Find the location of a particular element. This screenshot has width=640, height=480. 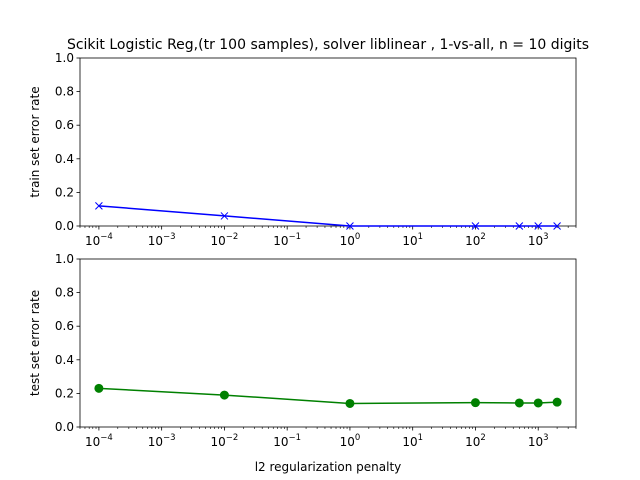

train-y-tick-label: 0.0 is located at coordinates (64, 226).